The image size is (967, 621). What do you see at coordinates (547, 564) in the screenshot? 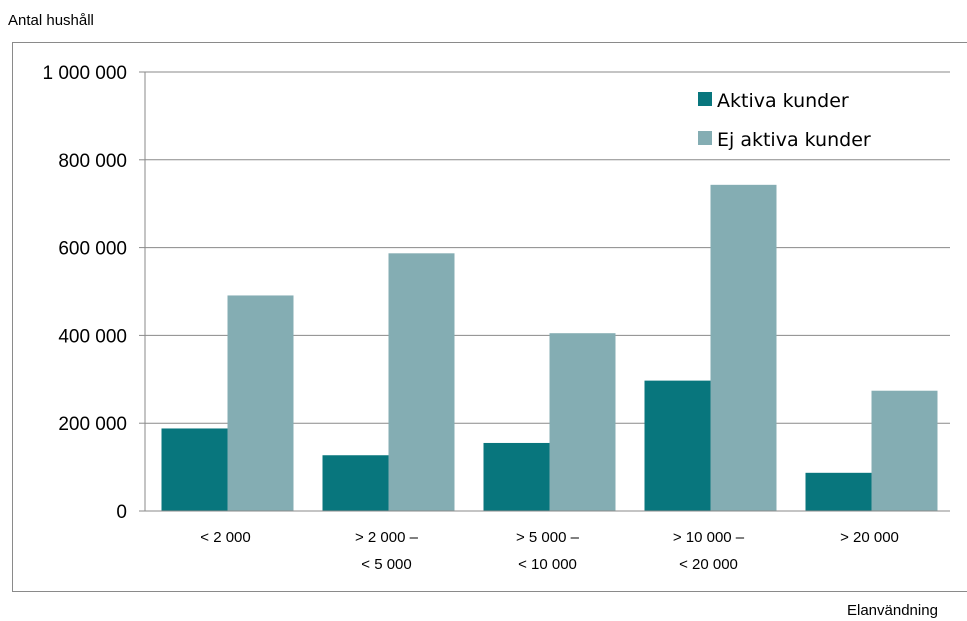
I see `x-tick-label-line: < 10 000` at bounding box center [547, 564].